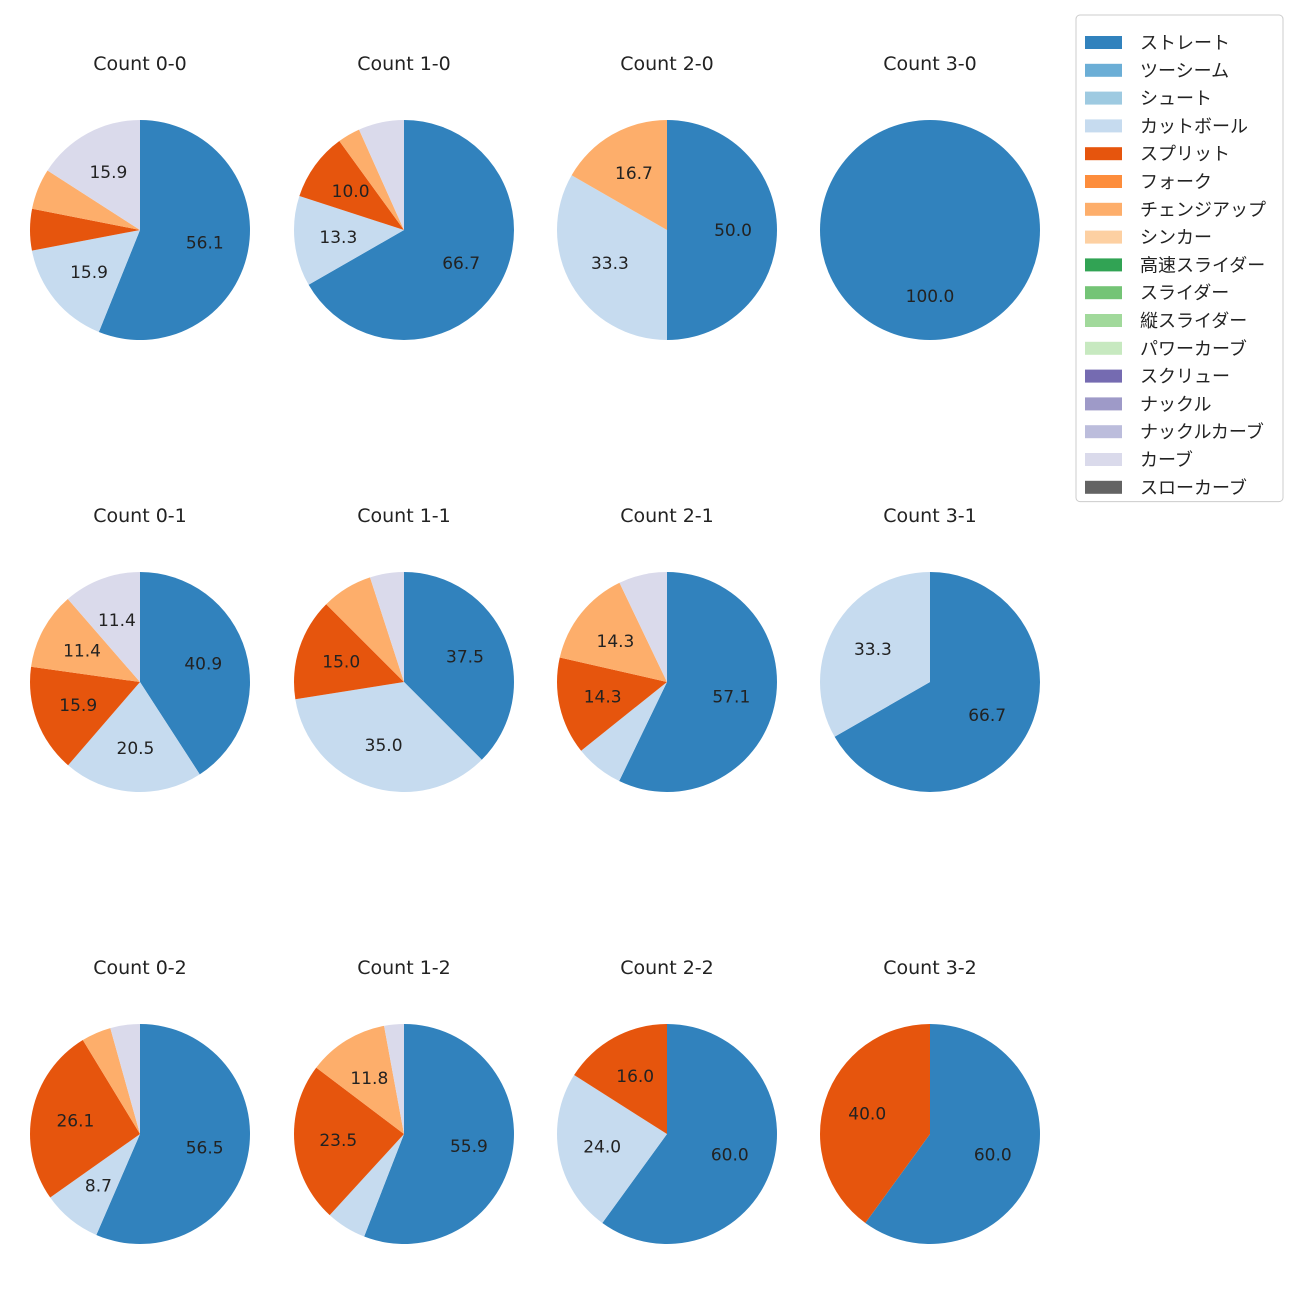 This screenshot has height=1300, width=1300. I want to click on legend-label: スライダー, so click(1184, 293).